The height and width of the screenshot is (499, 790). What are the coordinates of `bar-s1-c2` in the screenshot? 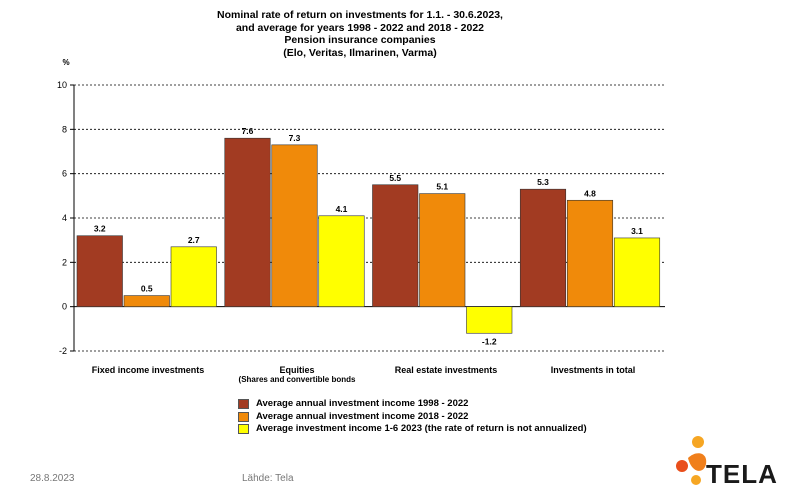 It's located at (442, 250).